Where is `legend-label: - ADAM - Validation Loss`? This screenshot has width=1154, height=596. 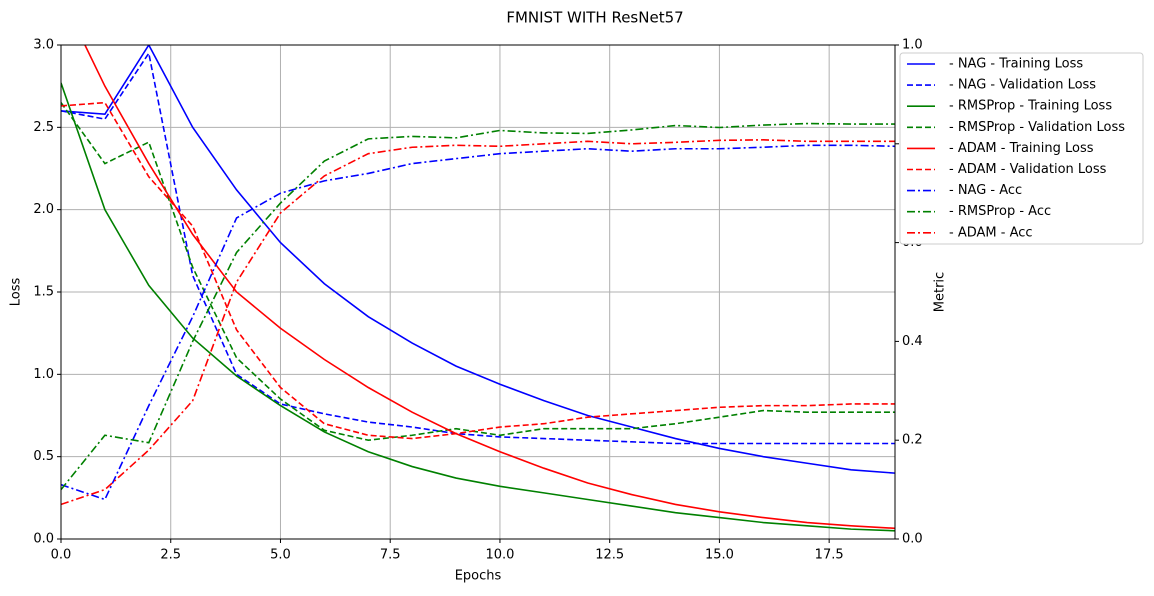
legend-label: - ADAM - Validation Loss is located at coordinates (1028, 169).